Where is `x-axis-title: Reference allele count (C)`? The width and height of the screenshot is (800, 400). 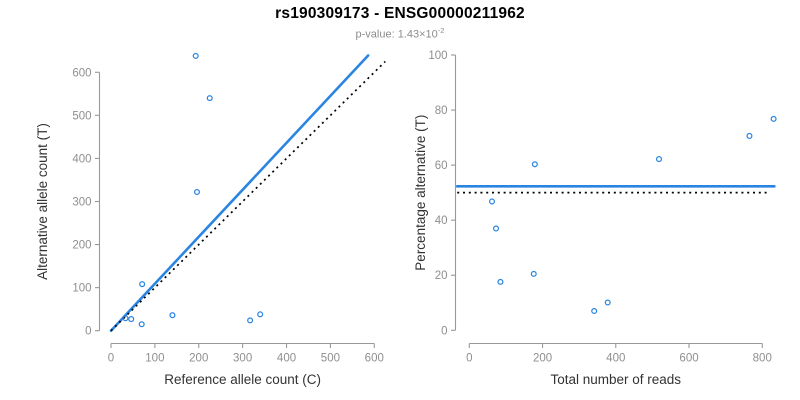
x-axis-title: Reference allele count (C) is located at coordinates (242, 379).